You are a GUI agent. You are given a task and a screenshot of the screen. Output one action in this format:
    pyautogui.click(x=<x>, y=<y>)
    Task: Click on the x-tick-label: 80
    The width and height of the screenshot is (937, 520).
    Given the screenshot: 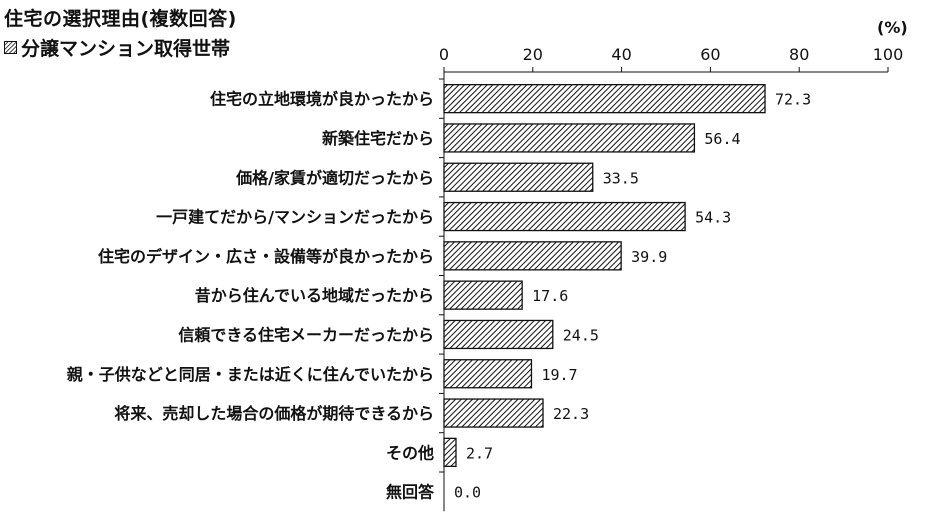 What is the action you would take?
    pyautogui.click(x=799, y=54)
    